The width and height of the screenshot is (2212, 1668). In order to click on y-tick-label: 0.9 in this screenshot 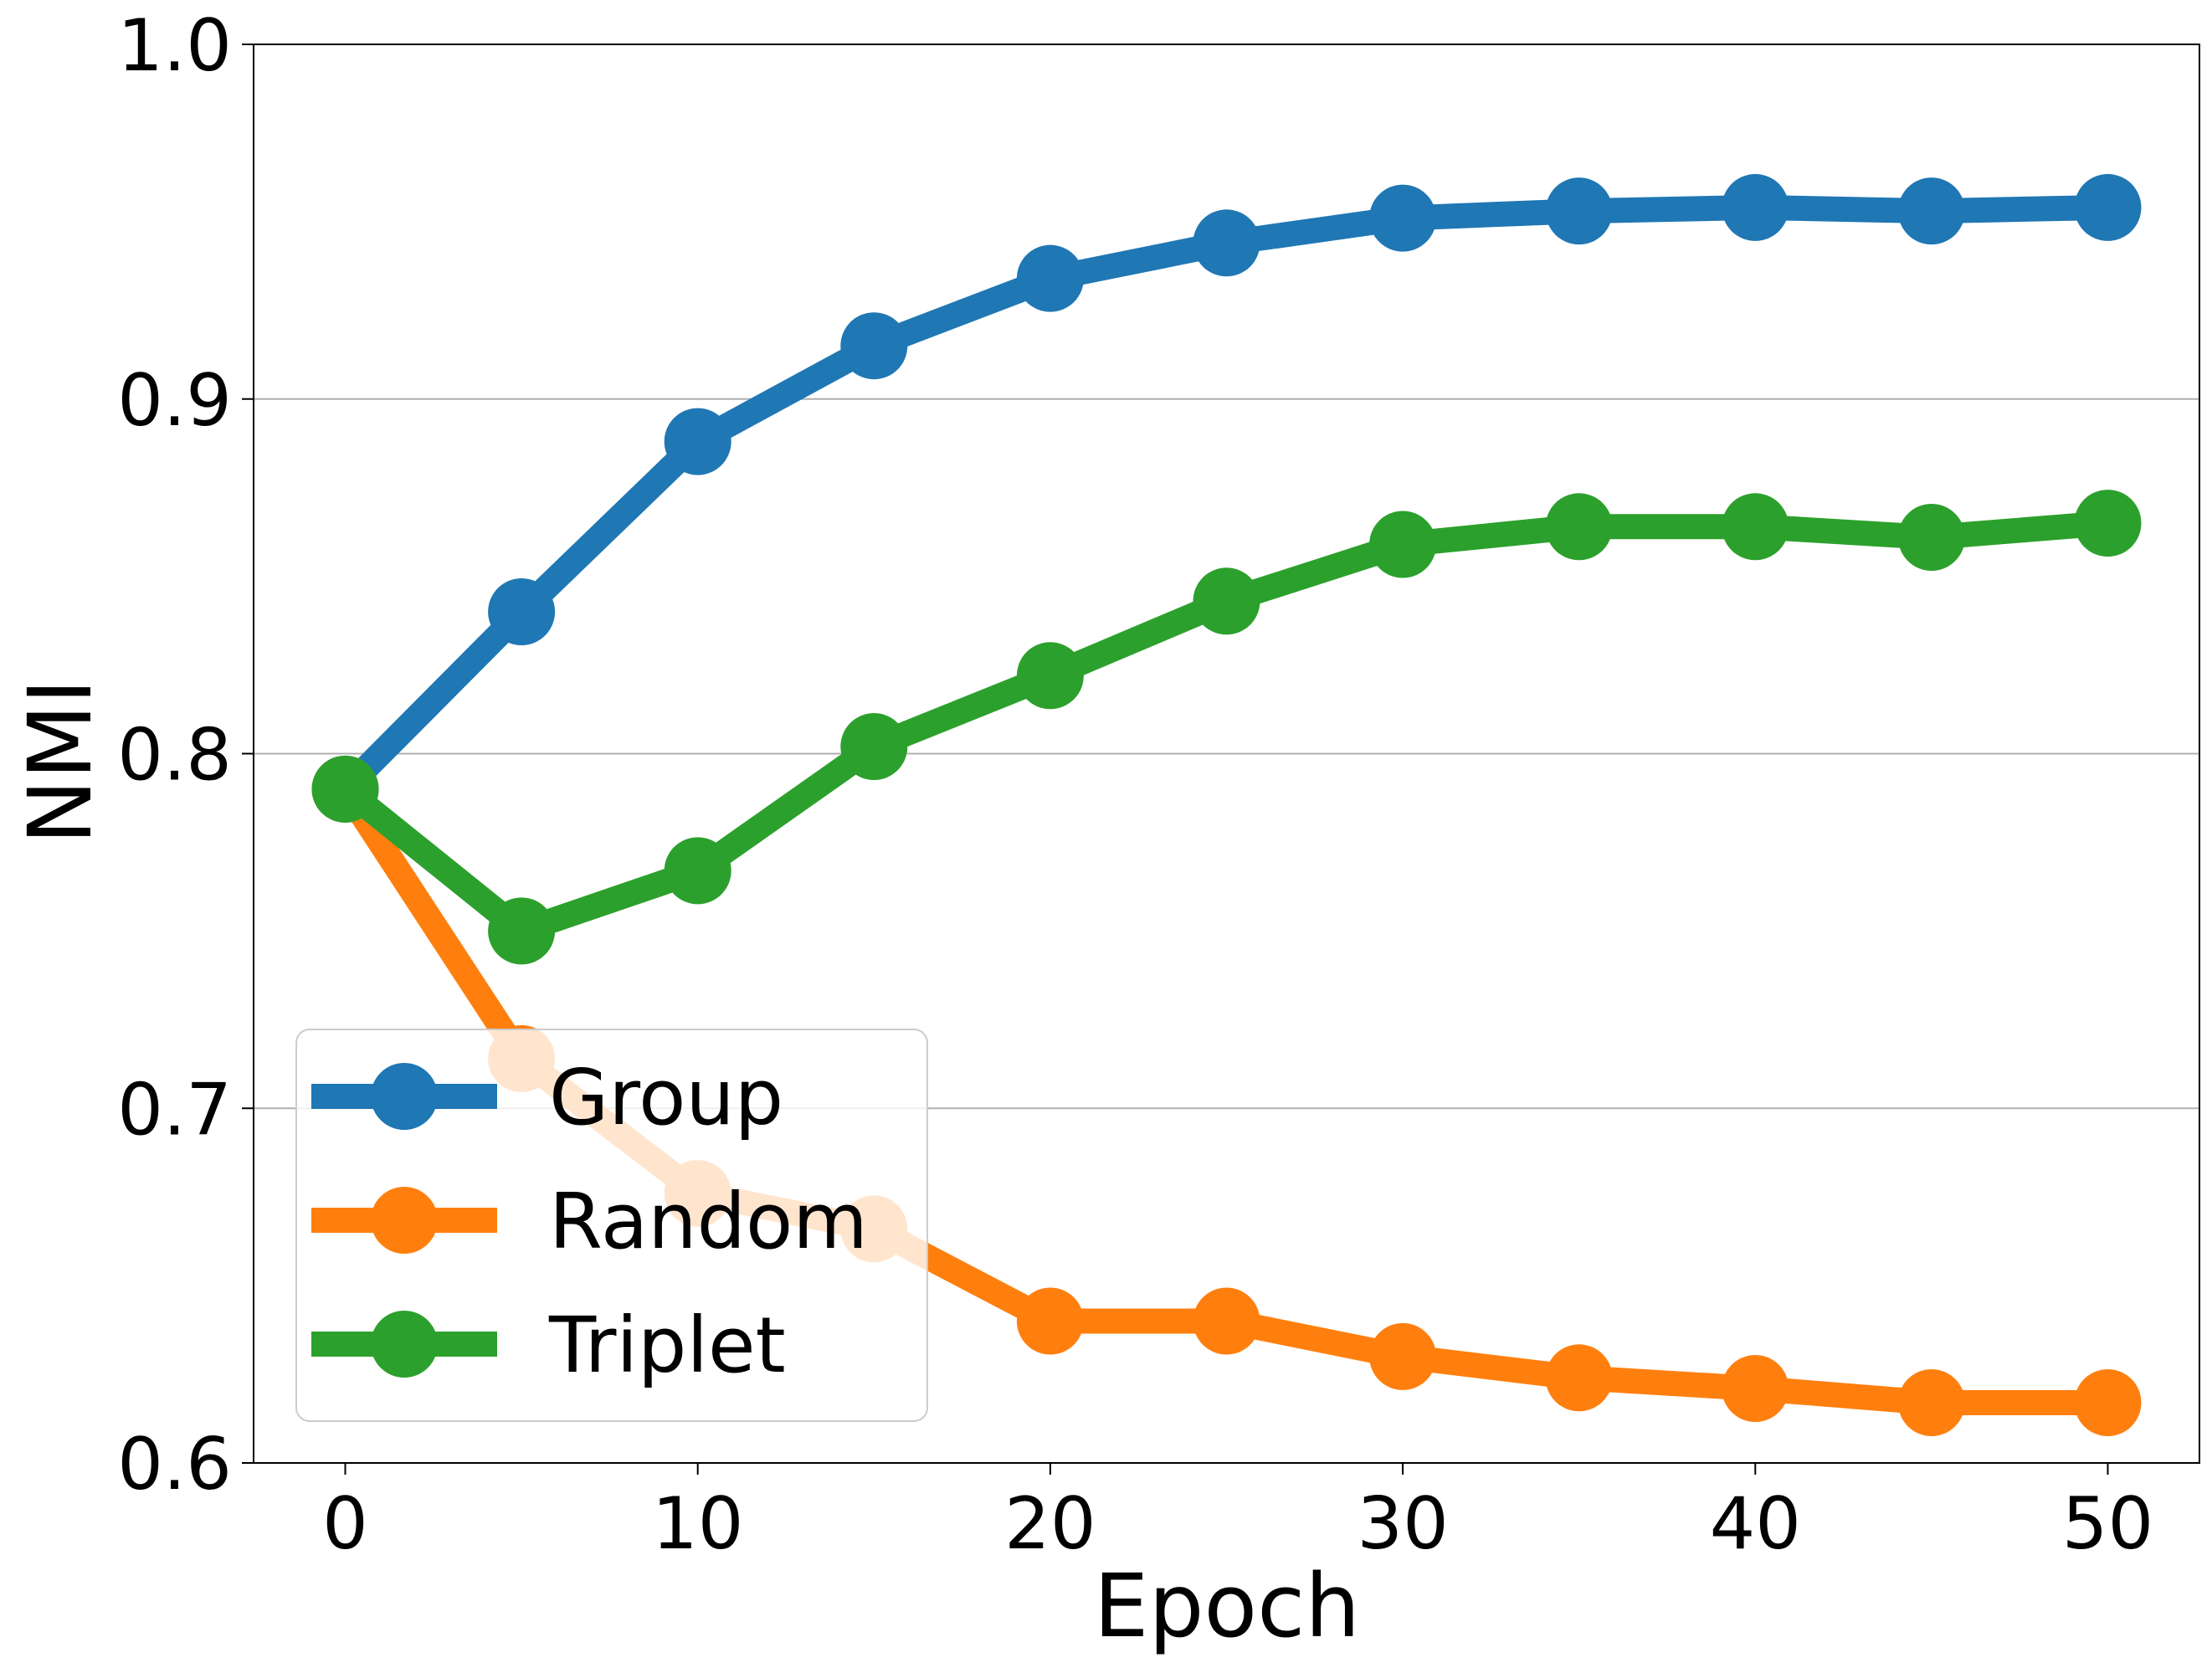, I will do `click(174, 401)`.